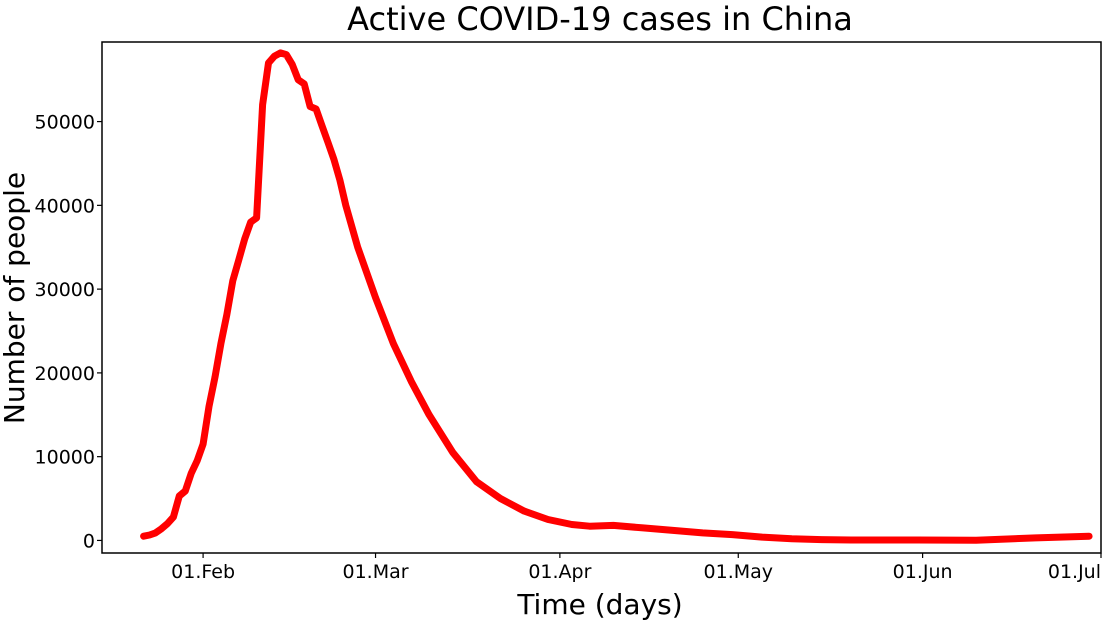 Image resolution: width=1113 pixels, height=622 pixels. I want to click on y-tick-label: 40000, so click(65, 206).